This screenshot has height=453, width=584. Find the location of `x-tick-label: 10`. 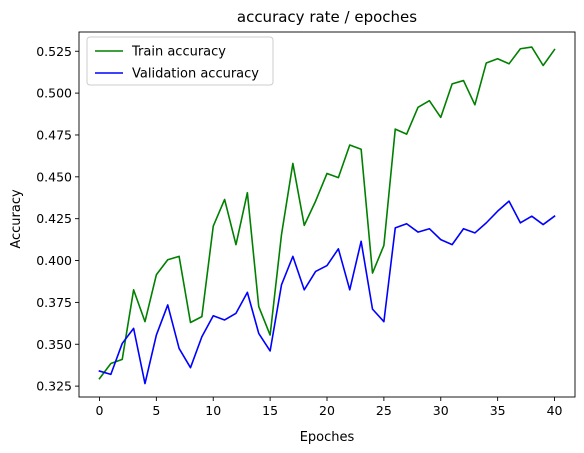

x-tick-label: 10 is located at coordinates (213, 410).